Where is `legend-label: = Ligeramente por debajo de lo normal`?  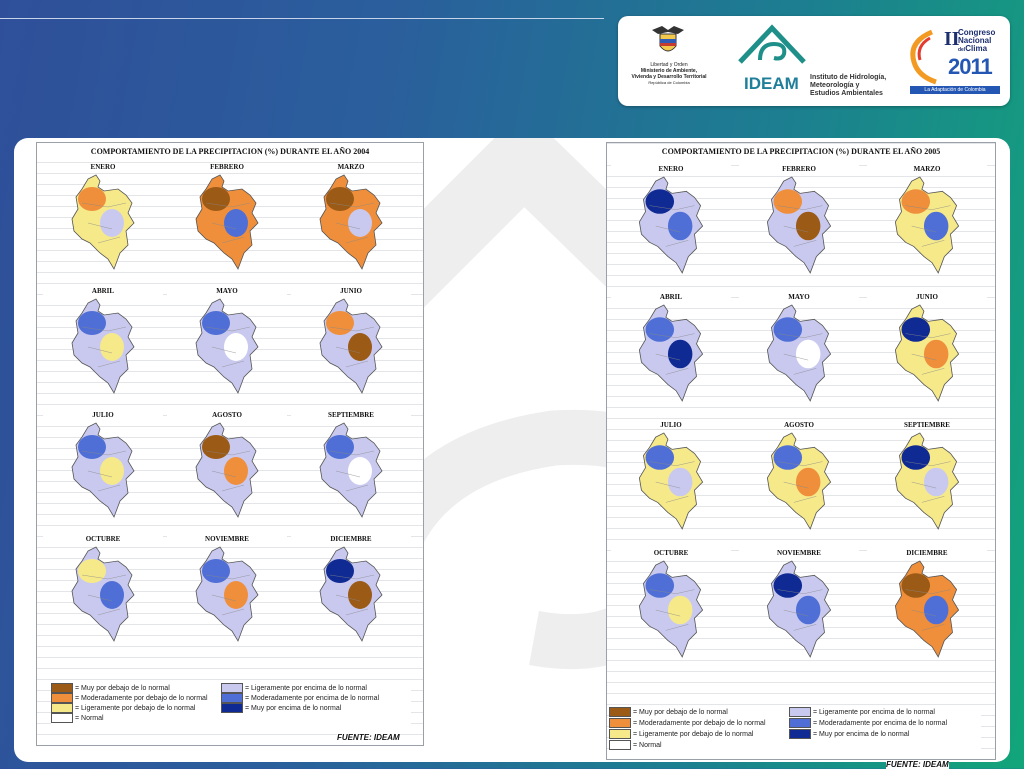 legend-label: = Ligeramente por debajo de lo normal is located at coordinates (693, 734).